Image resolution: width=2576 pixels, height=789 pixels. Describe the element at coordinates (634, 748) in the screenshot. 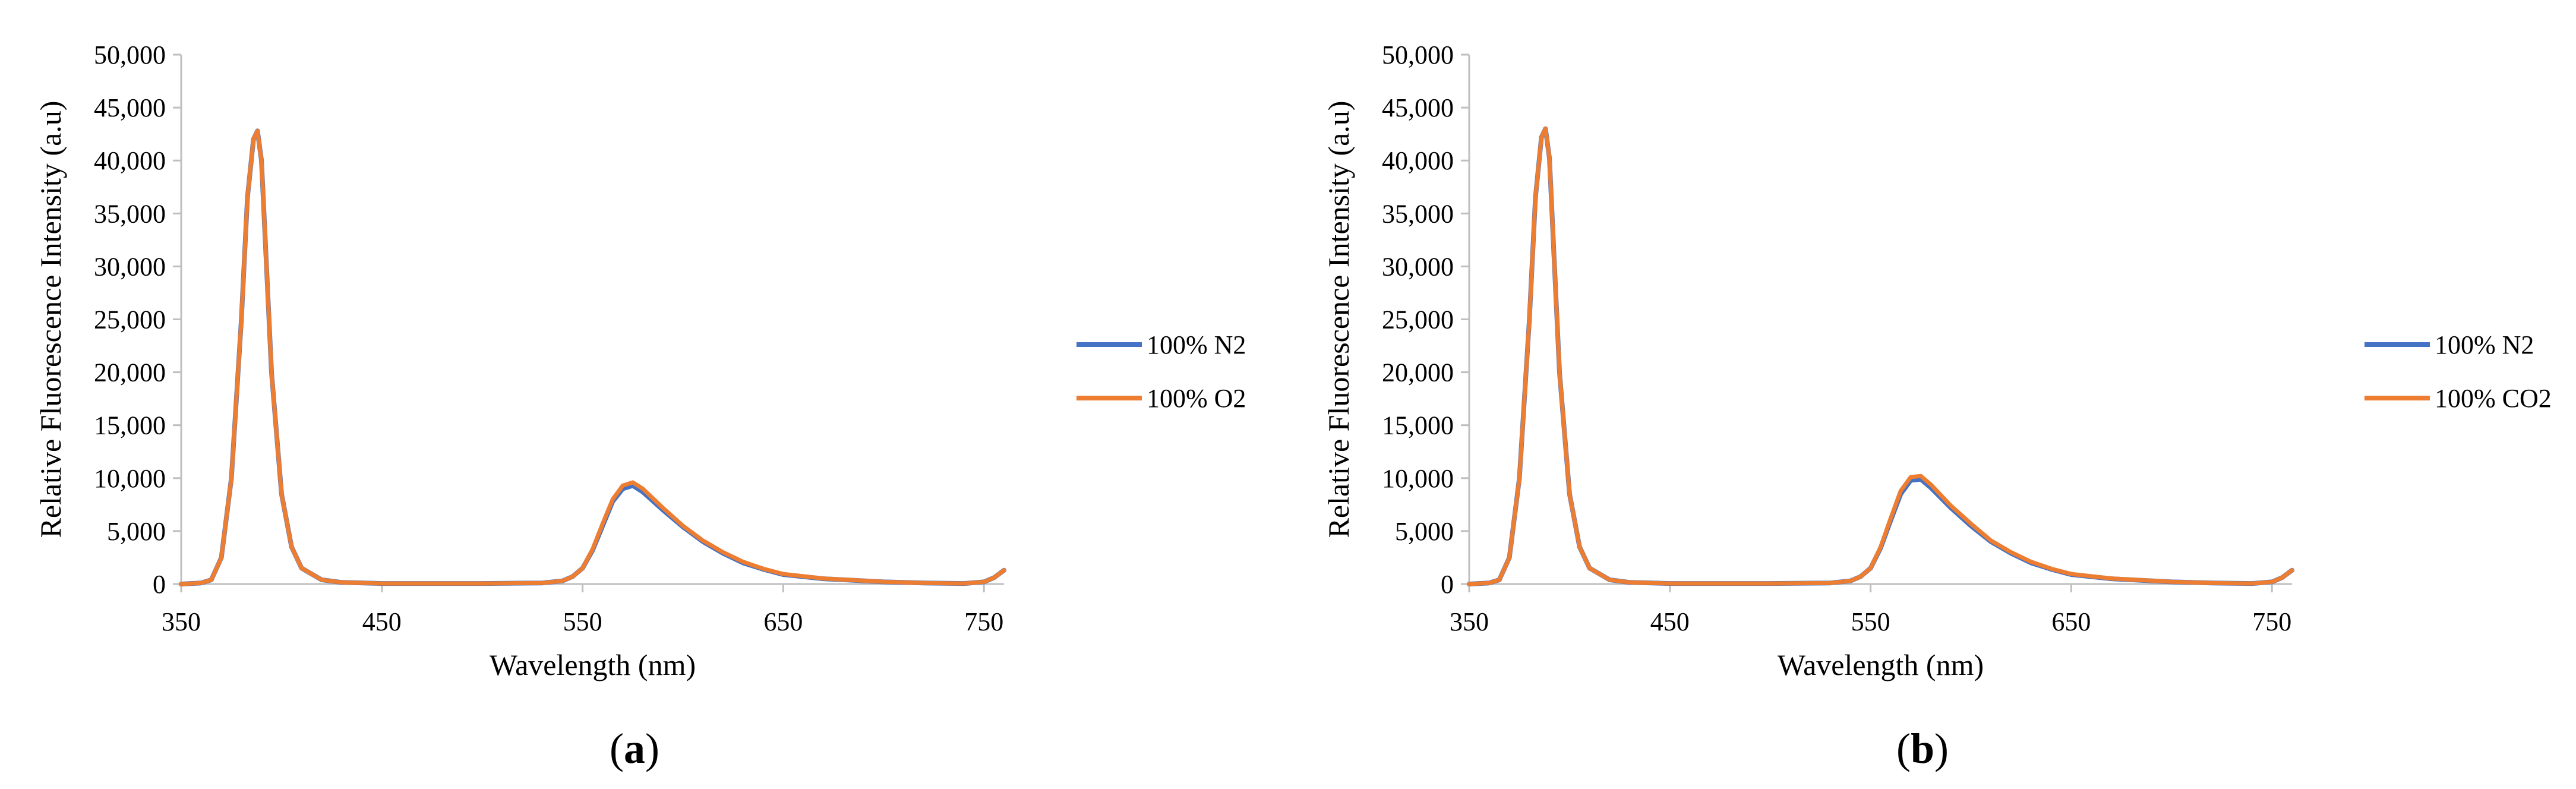

I see `panel-label: (a)` at that location.